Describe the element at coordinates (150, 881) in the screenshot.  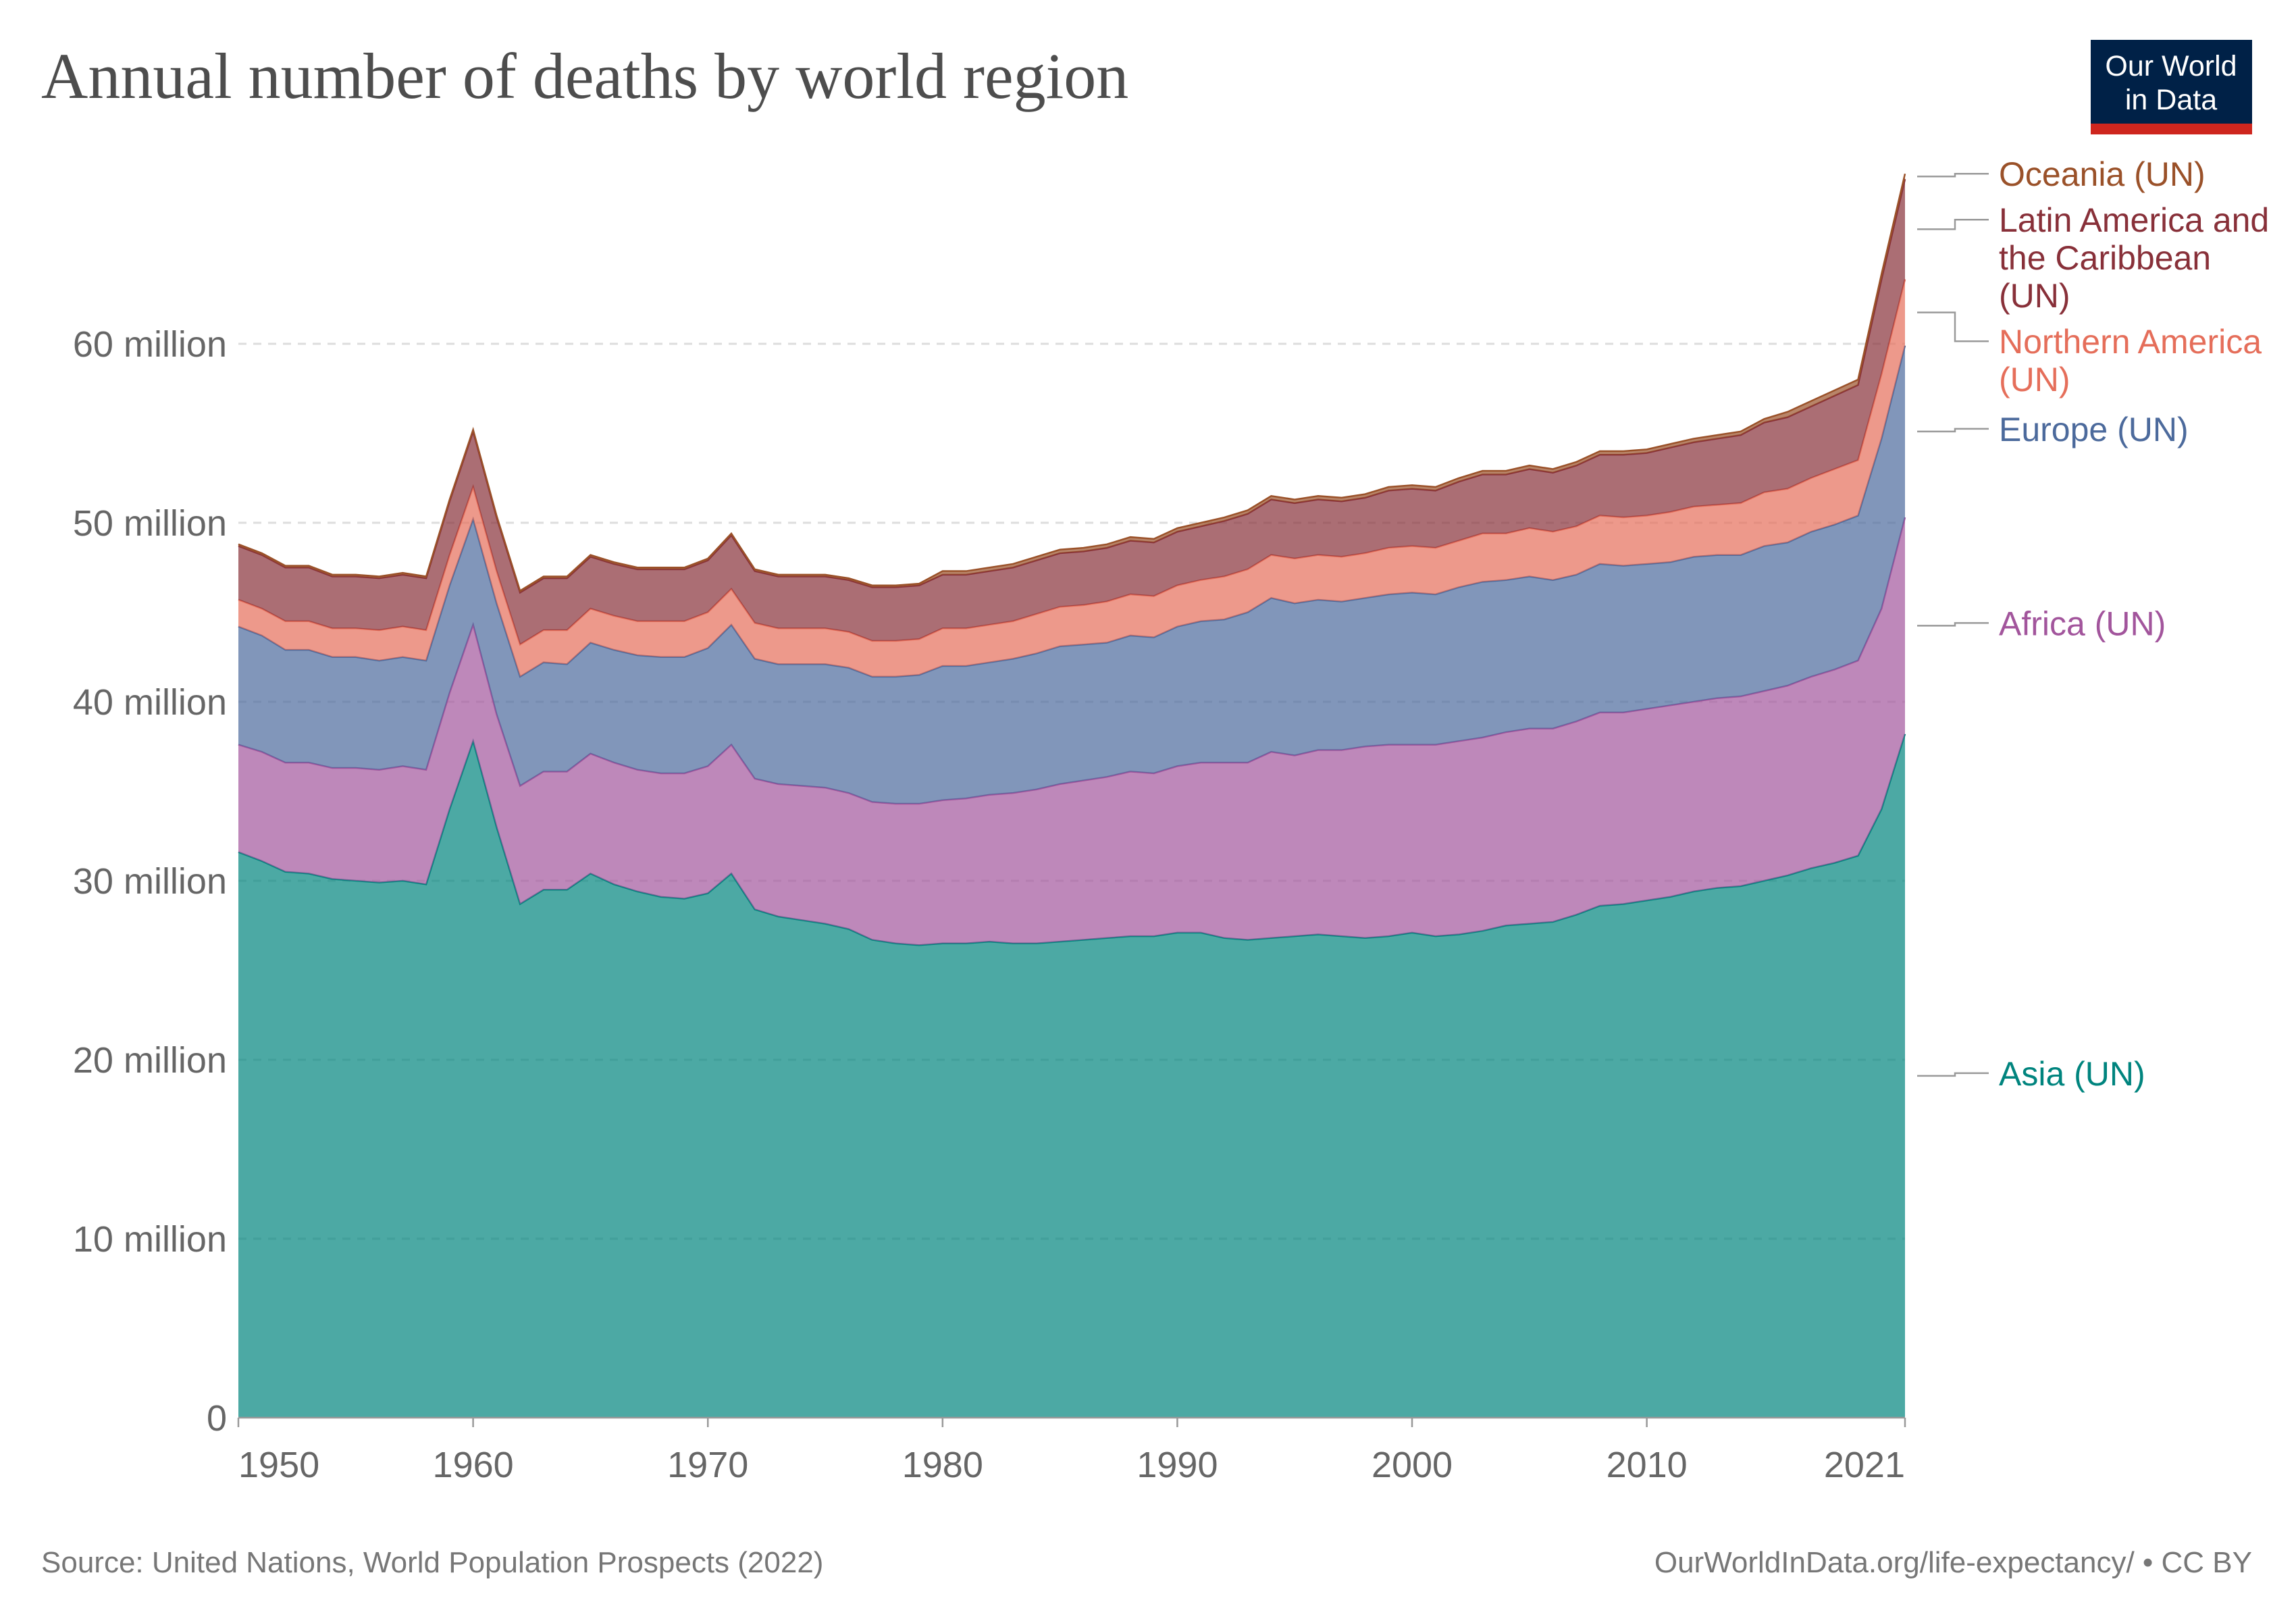
I see `y-tick-label: 30 million` at that location.